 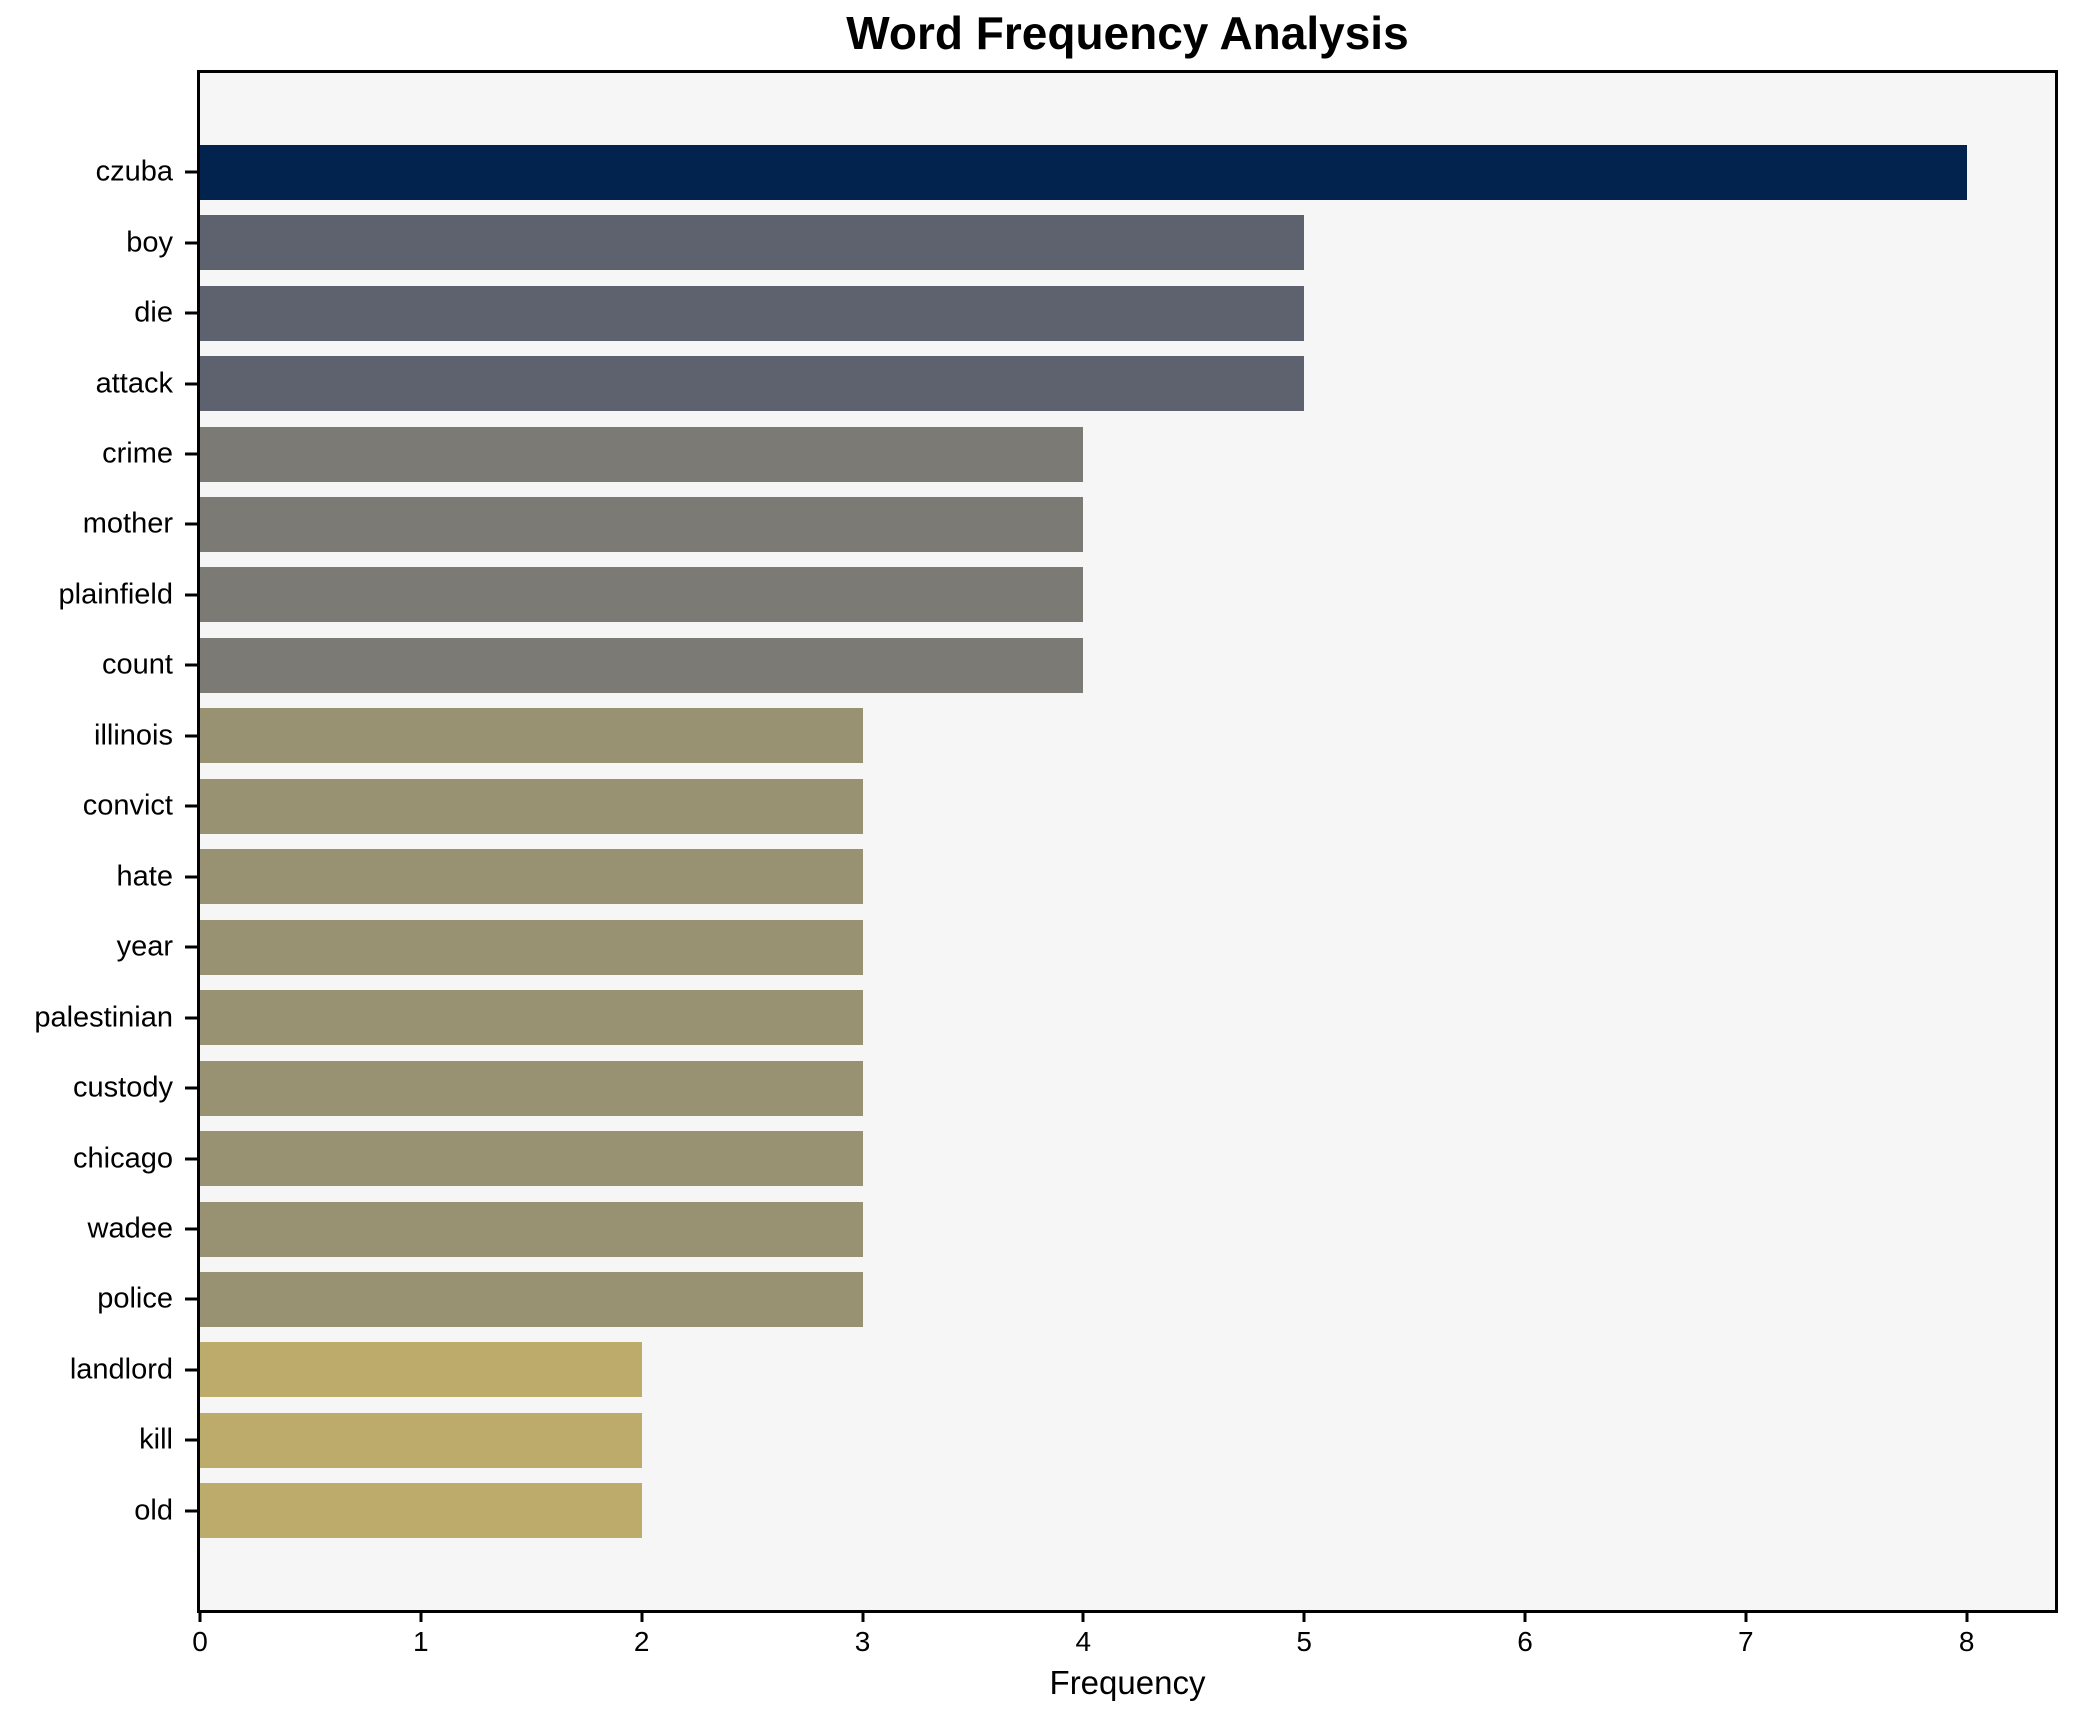 I want to click on bar-hate, so click(x=531, y=877).